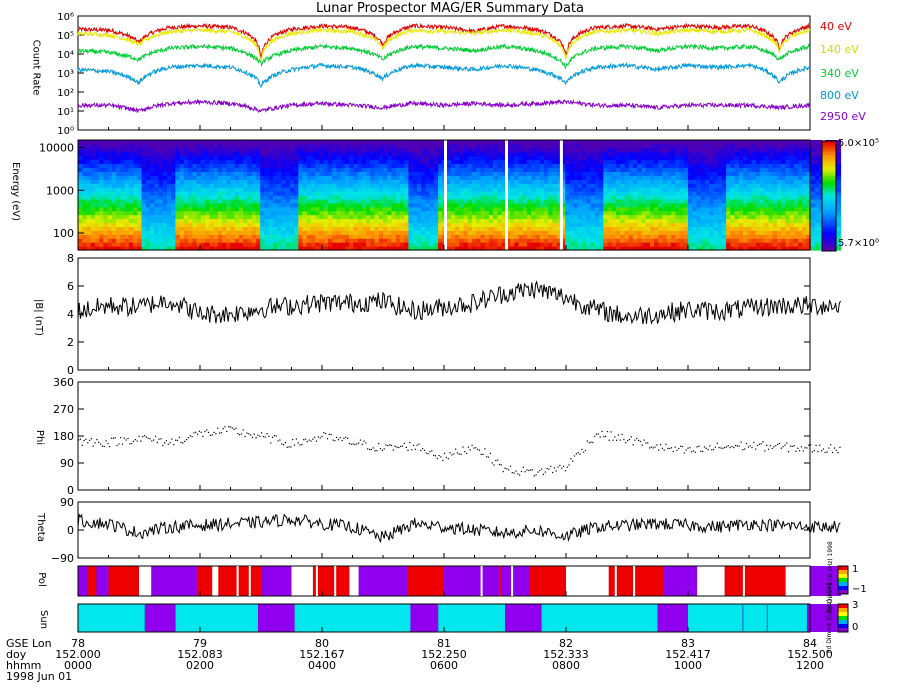 This screenshot has height=700, width=900. I want to click on theta-line, so click(459, 528).